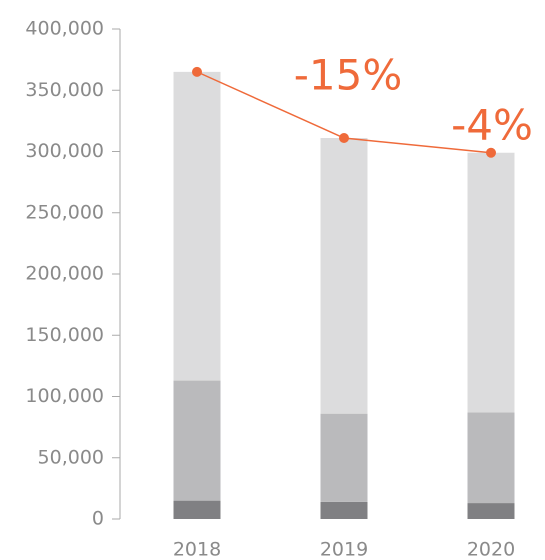 The height and width of the screenshot is (560, 545). What do you see at coordinates (64, 90) in the screenshot?
I see `y-tick-label: 350,000` at bounding box center [64, 90].